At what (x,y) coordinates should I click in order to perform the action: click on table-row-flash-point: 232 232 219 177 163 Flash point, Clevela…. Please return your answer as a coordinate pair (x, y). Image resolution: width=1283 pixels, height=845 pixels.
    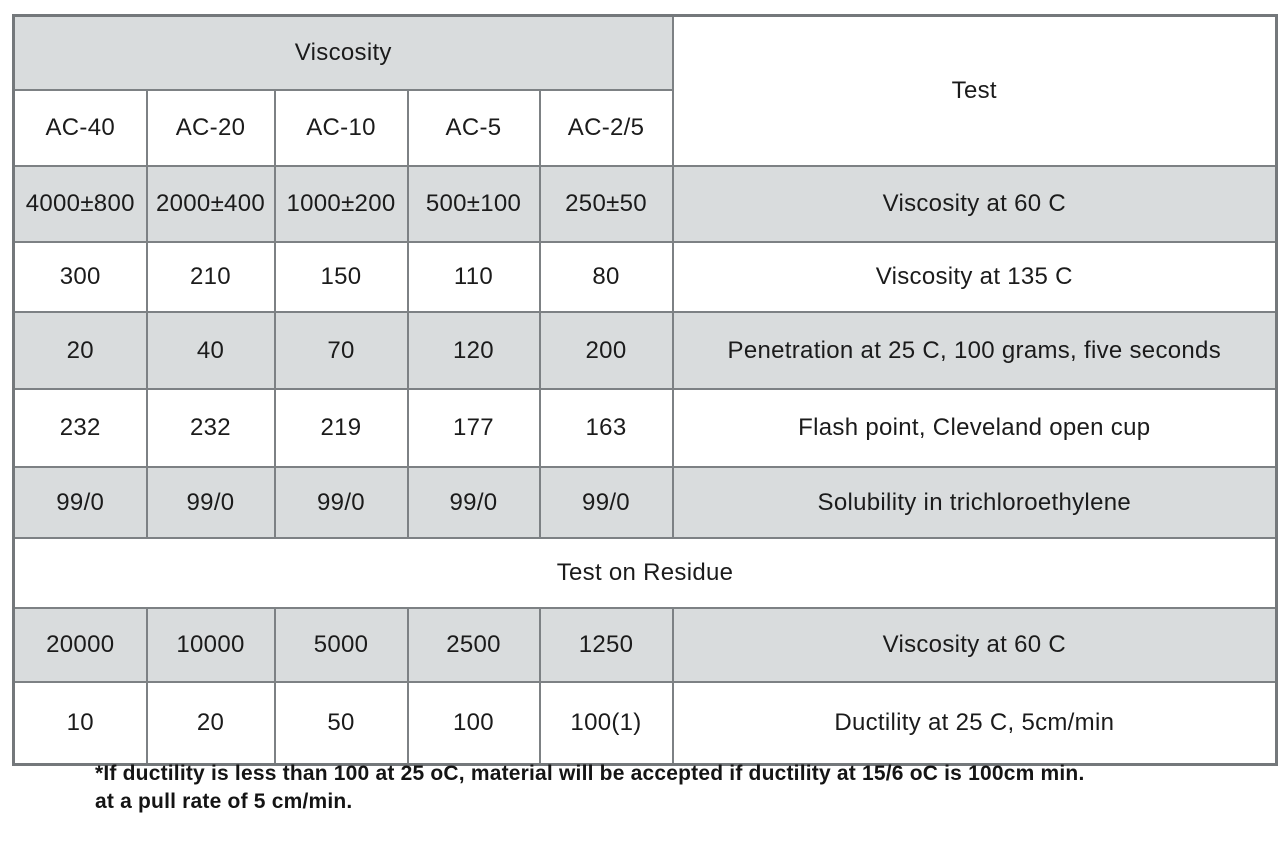
    Looking at the image, I should click on (645, 428).